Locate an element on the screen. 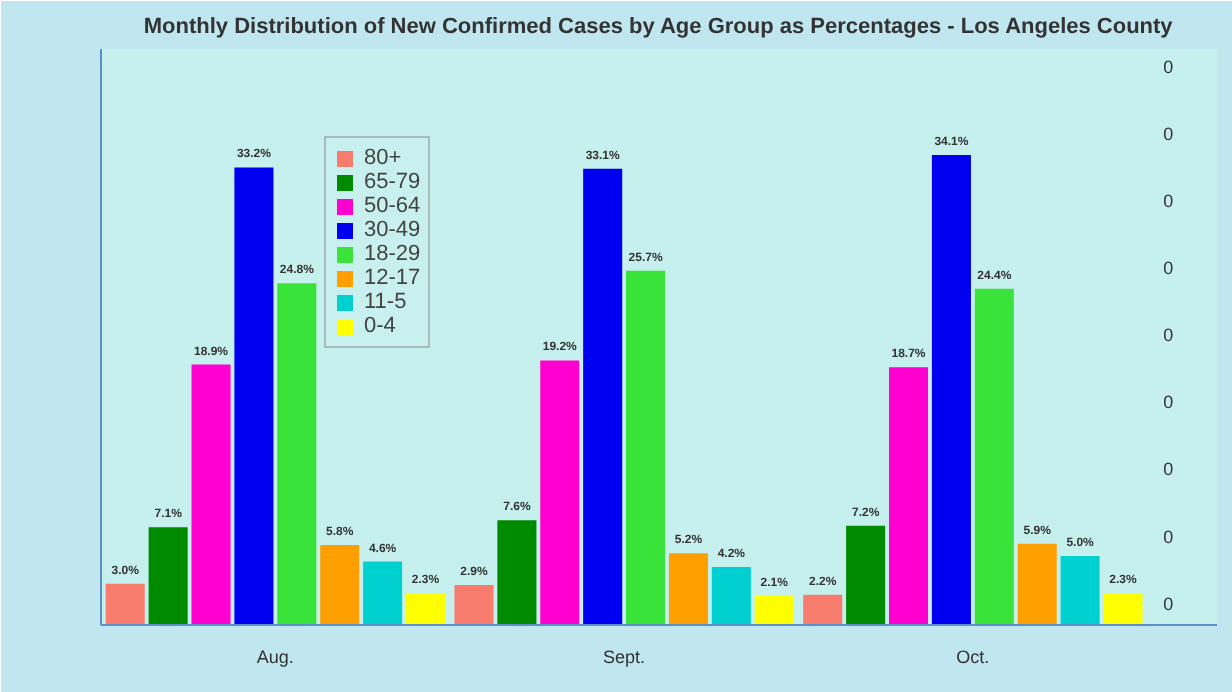  x-tick-label: Sept. is located at coordinates (624, 657).